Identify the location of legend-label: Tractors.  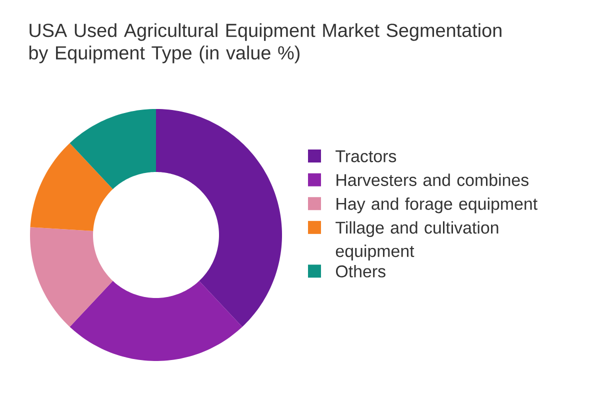
(366, 156).